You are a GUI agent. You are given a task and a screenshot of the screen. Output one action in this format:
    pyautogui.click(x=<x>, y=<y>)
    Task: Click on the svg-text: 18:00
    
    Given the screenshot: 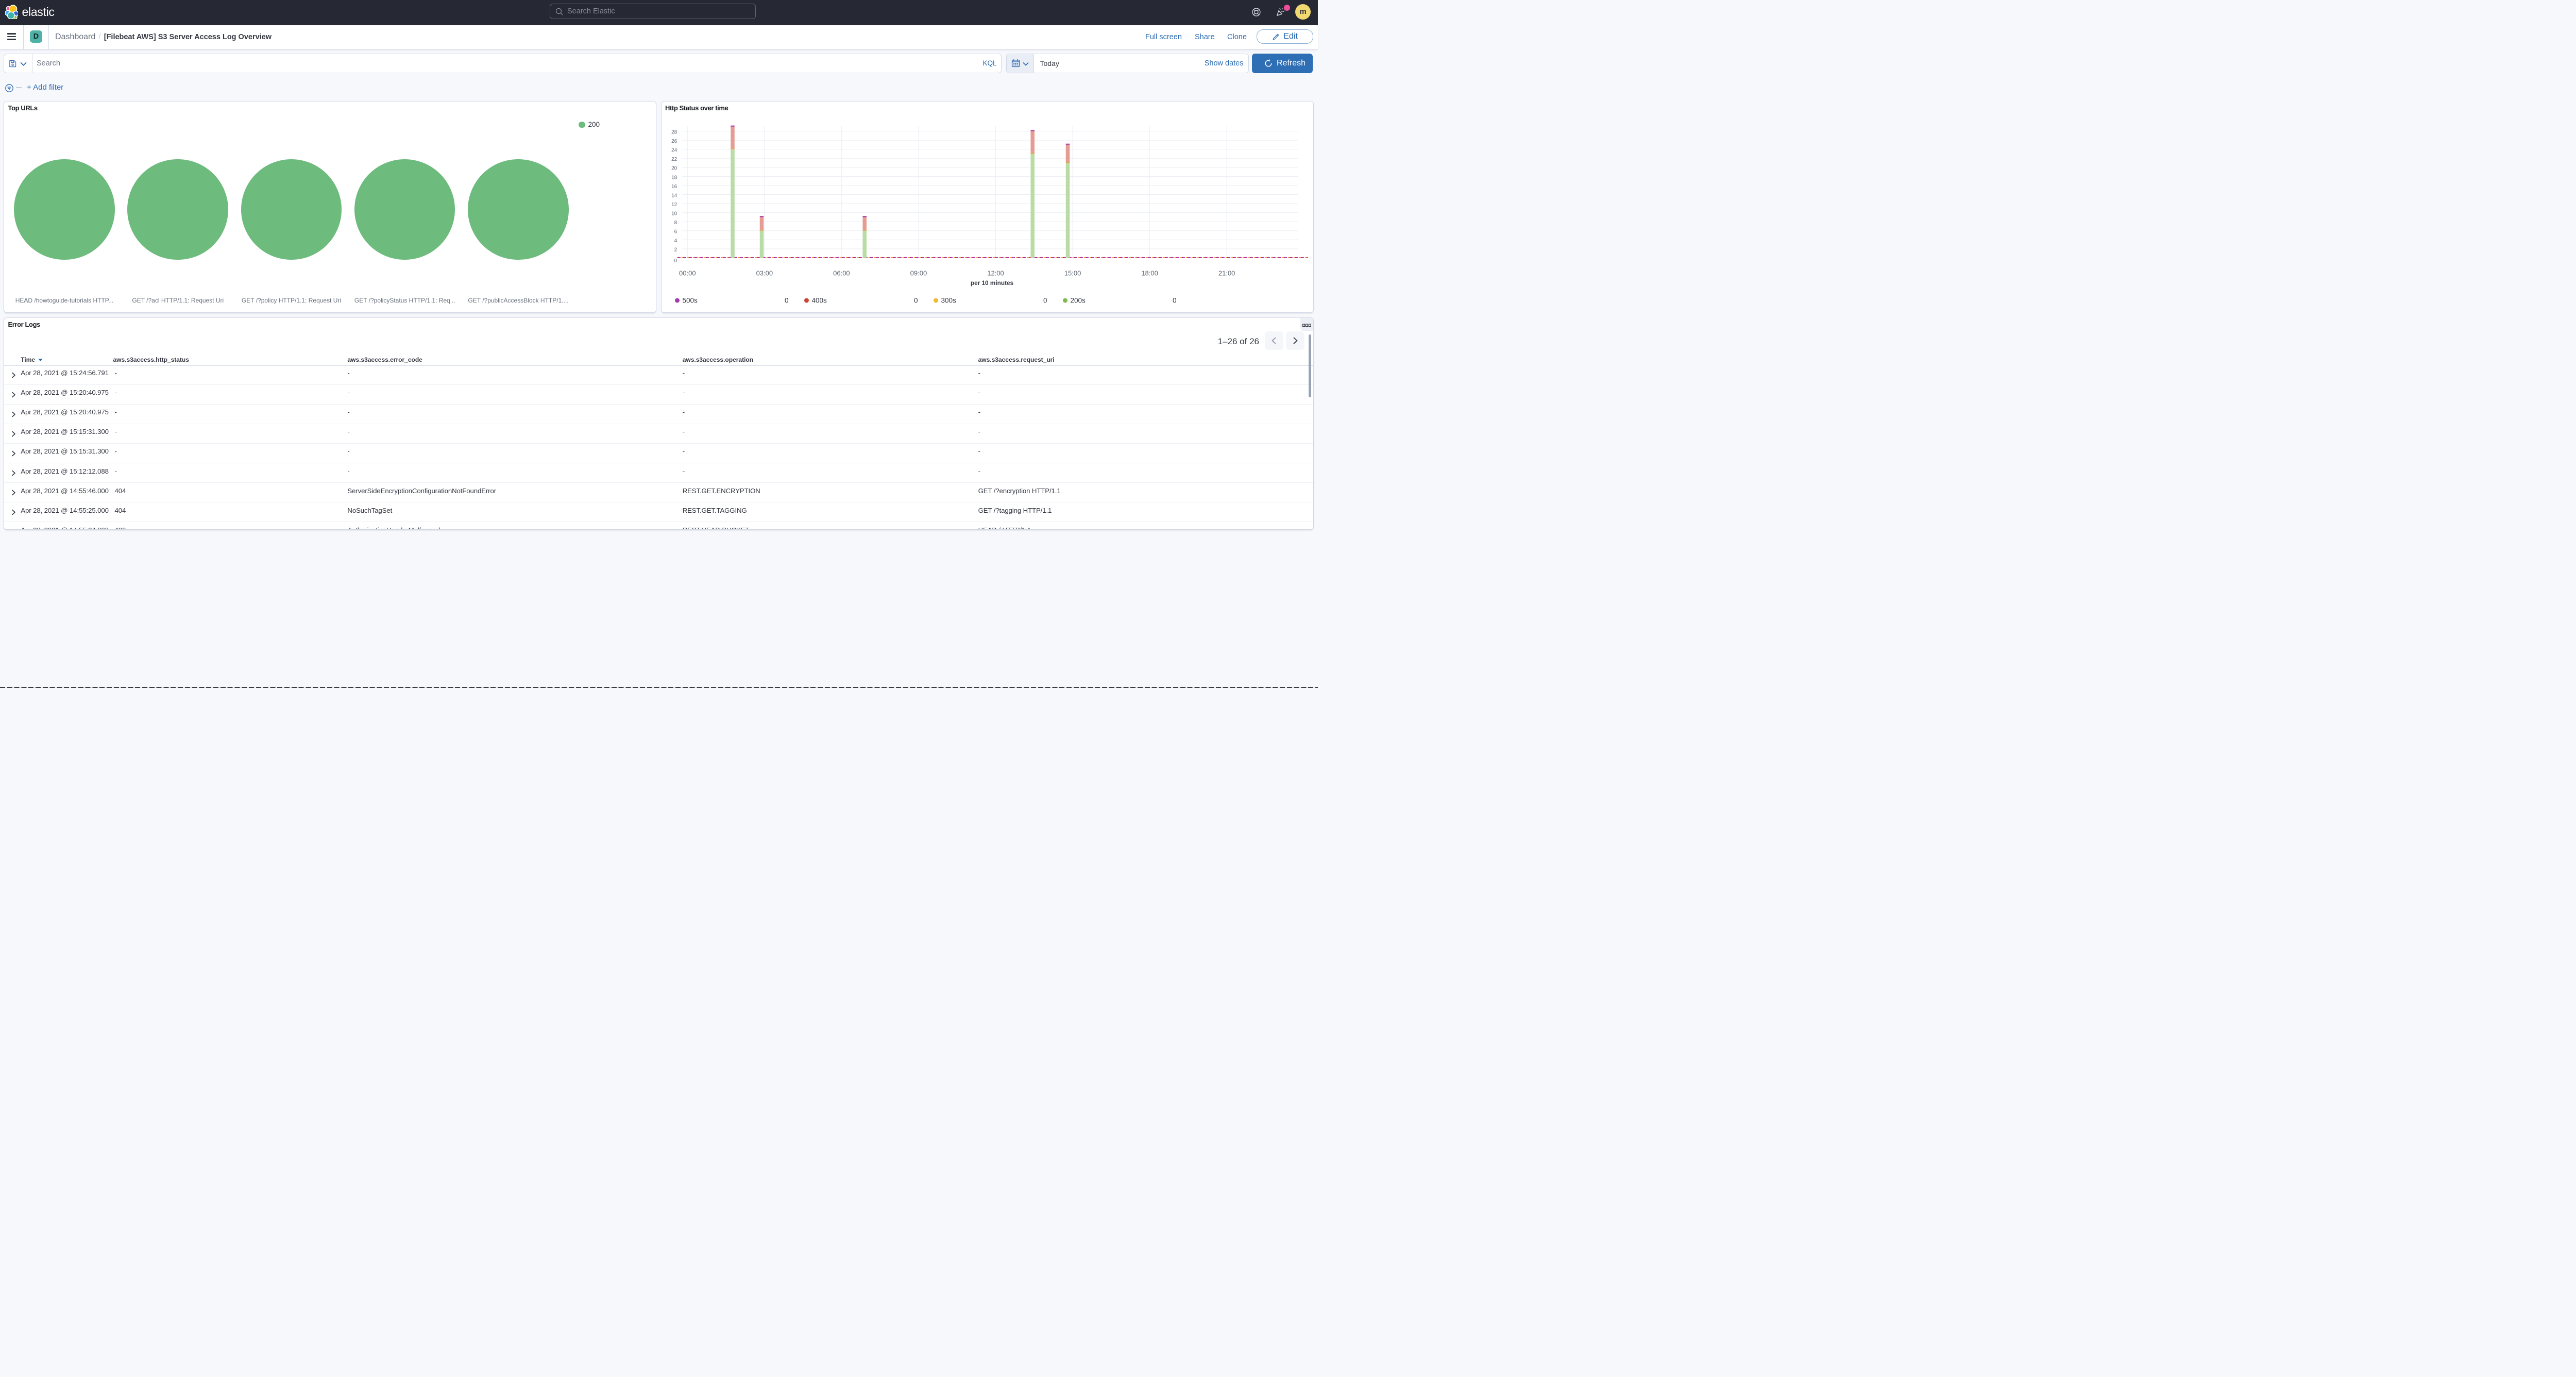 What is the action you would take?
    pyautogui.click(x=1149, y=273)
    